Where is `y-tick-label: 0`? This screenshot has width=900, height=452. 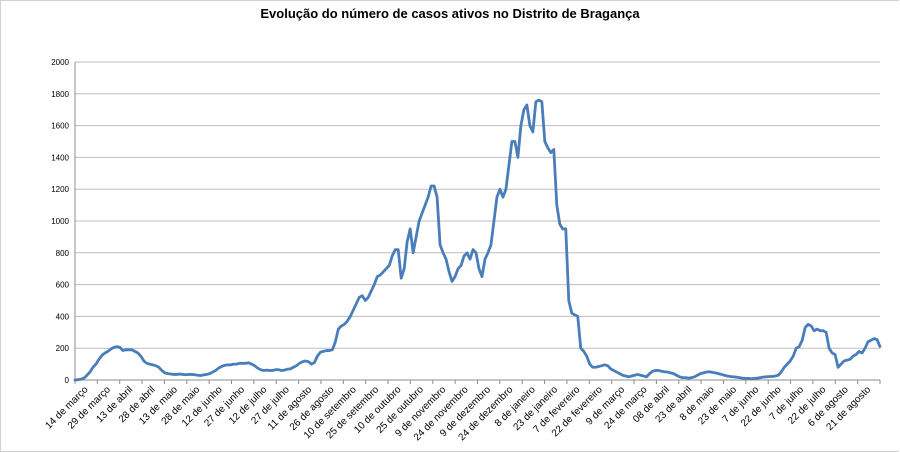 y-tick-label: 0 is located at coordinates (67, 380).